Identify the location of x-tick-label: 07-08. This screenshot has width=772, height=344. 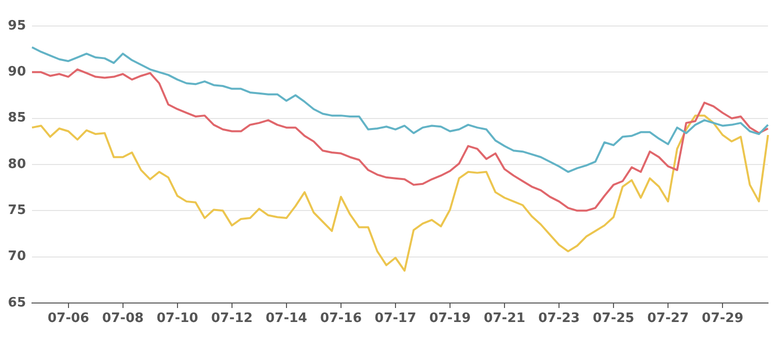
(123, 318).